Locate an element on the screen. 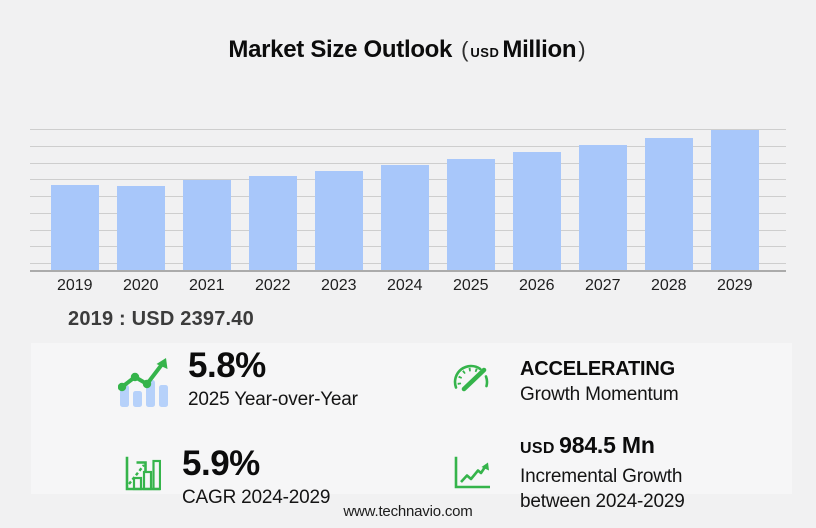  bar-2020 is located at coordinates (140, 228).